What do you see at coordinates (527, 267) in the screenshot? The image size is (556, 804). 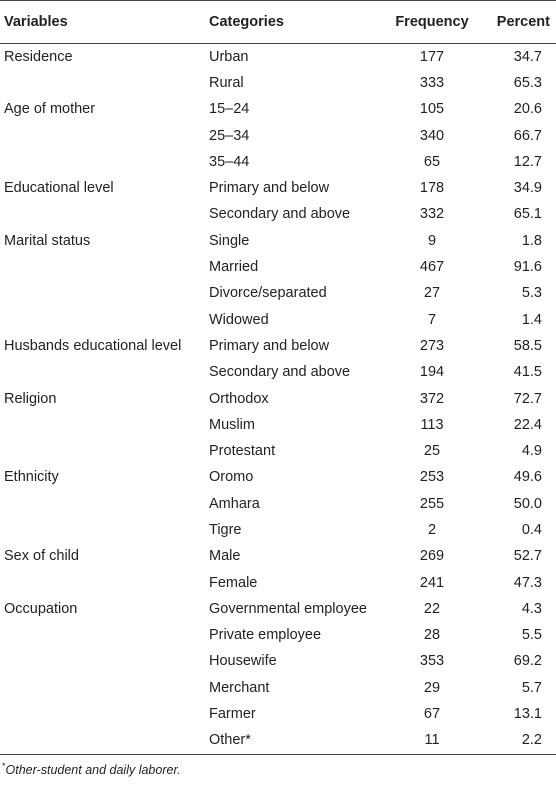 I see `cell-percent: 91.6` at bounding box center [527, 267].